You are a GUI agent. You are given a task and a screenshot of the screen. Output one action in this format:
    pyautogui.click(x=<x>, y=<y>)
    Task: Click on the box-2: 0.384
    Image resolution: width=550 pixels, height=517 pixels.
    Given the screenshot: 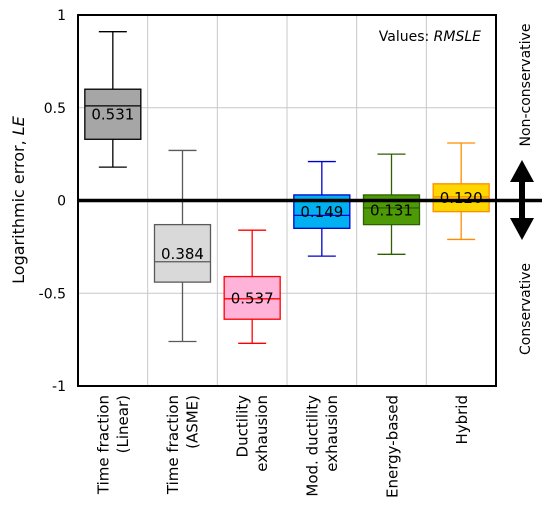 What is the action you would take?
    pyautogui.click(x=182, y=246)
    